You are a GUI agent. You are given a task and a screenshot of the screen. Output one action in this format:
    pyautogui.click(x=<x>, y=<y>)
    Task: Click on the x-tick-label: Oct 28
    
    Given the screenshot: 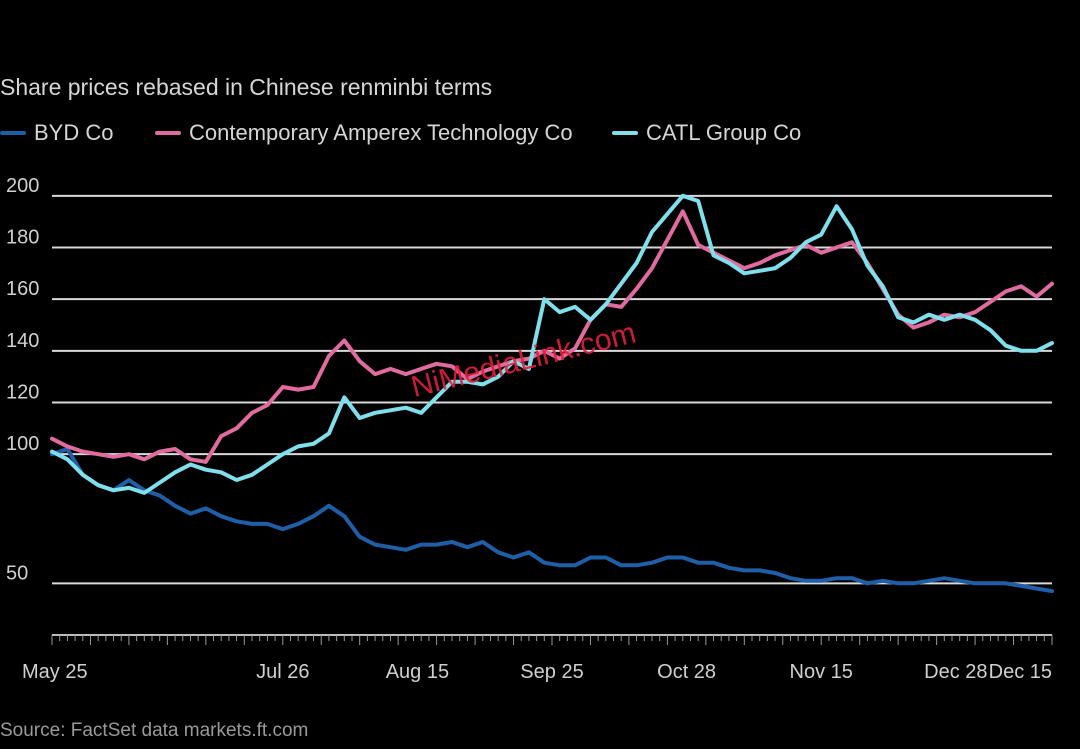 What is the action you would take?
    pyautogui.click(x=686, y=672)
    